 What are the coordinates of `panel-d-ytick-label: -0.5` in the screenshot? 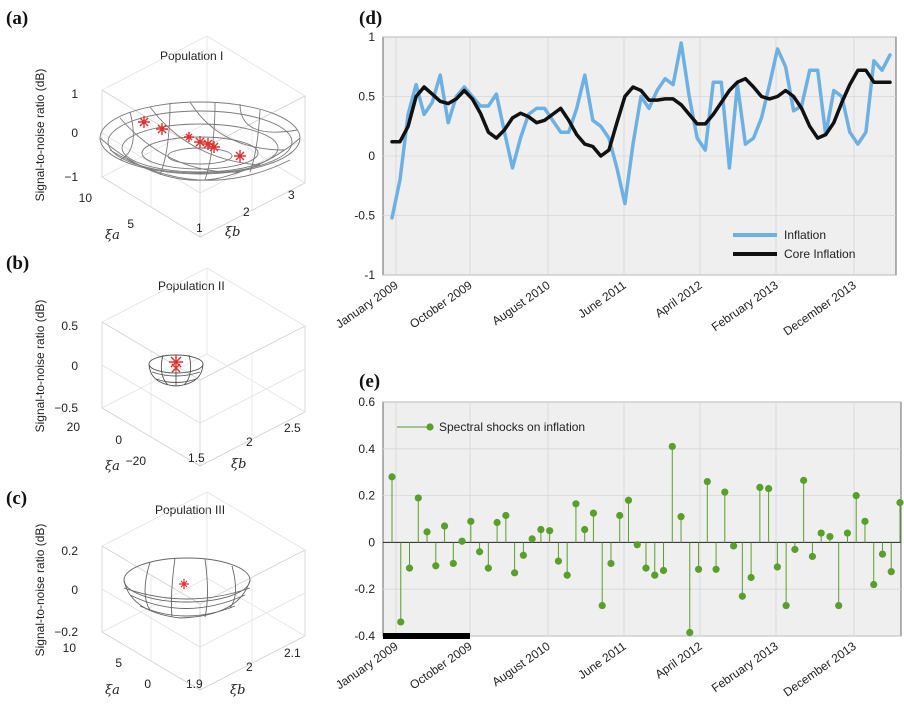 It's located at (364, 216).